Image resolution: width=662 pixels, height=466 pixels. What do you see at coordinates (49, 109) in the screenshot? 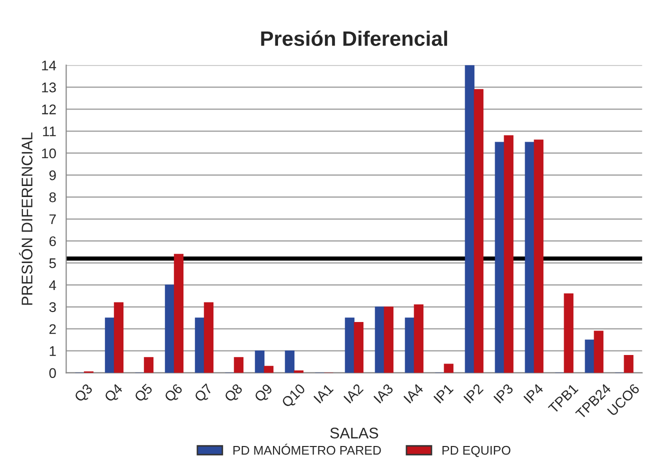
I see `y-tick-label: 12` at bounding box center [49, 109].